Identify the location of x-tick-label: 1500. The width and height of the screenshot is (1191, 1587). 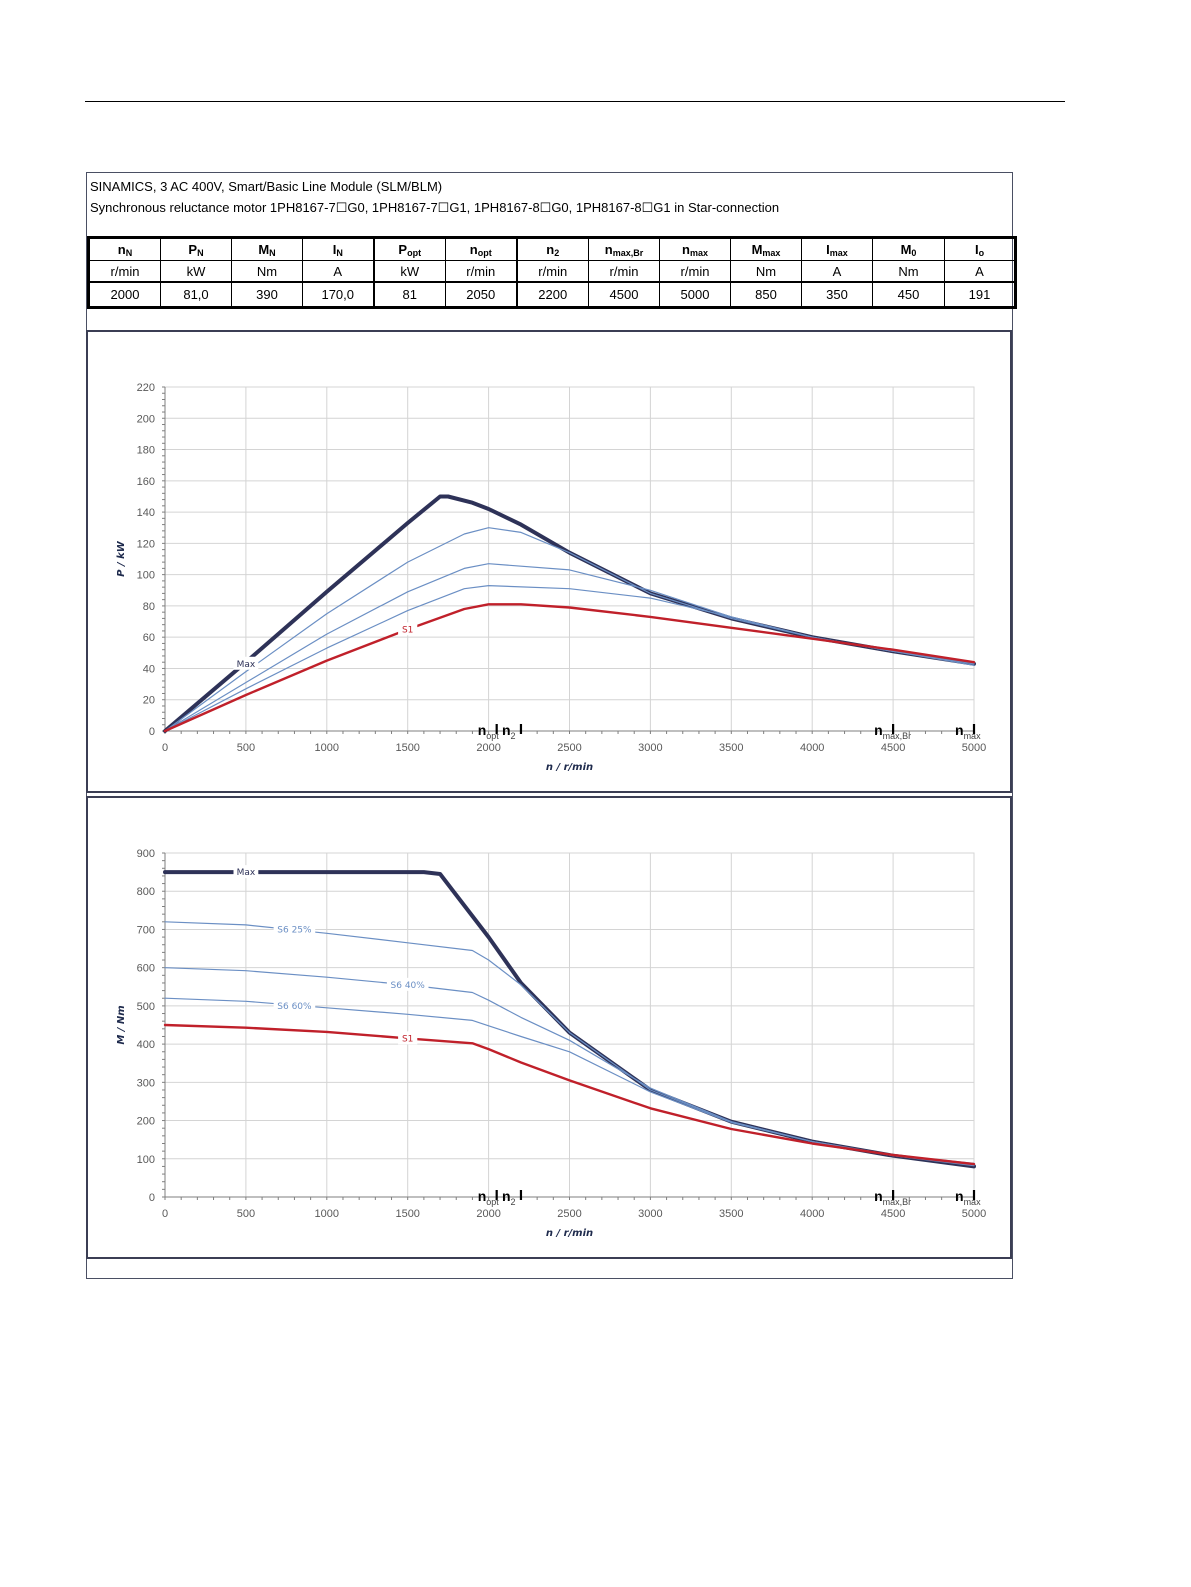
(407, 748).